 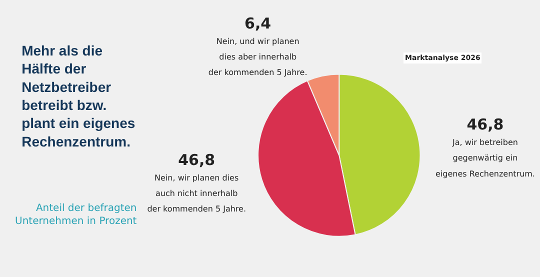 I want to click on slice-label: Nein, wir planen dies auch nicht innerhalb der kommenden 5 Jahre., so click(x=196, y=193).